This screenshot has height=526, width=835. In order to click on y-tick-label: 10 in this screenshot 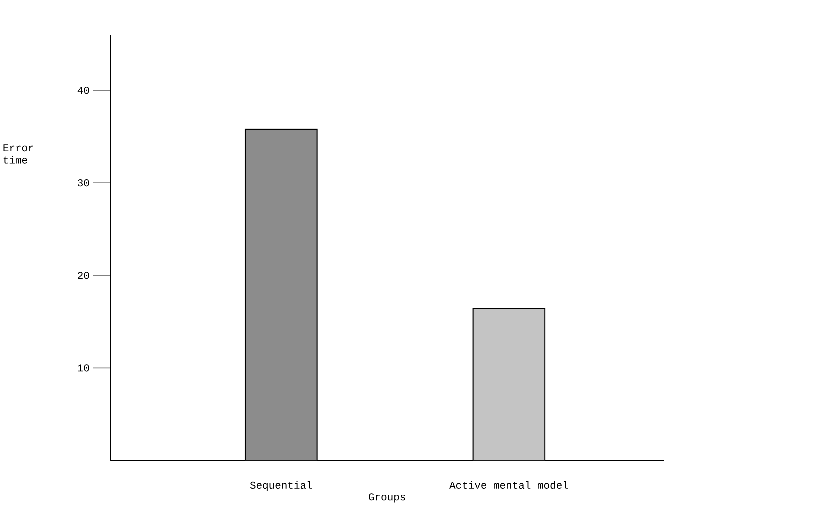, I will do `click(84, 368)`.